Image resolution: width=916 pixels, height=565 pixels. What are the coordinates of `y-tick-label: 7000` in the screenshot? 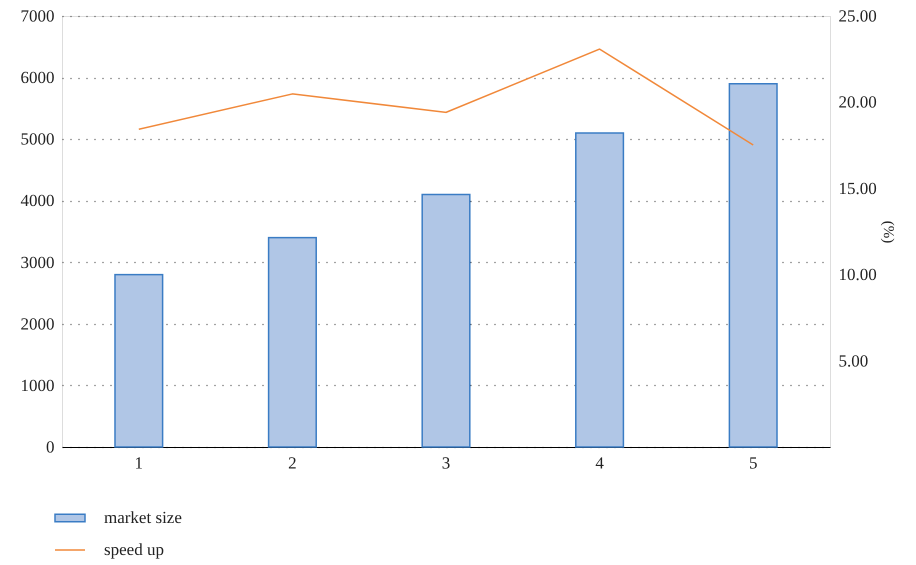 It's located at (37, 16).